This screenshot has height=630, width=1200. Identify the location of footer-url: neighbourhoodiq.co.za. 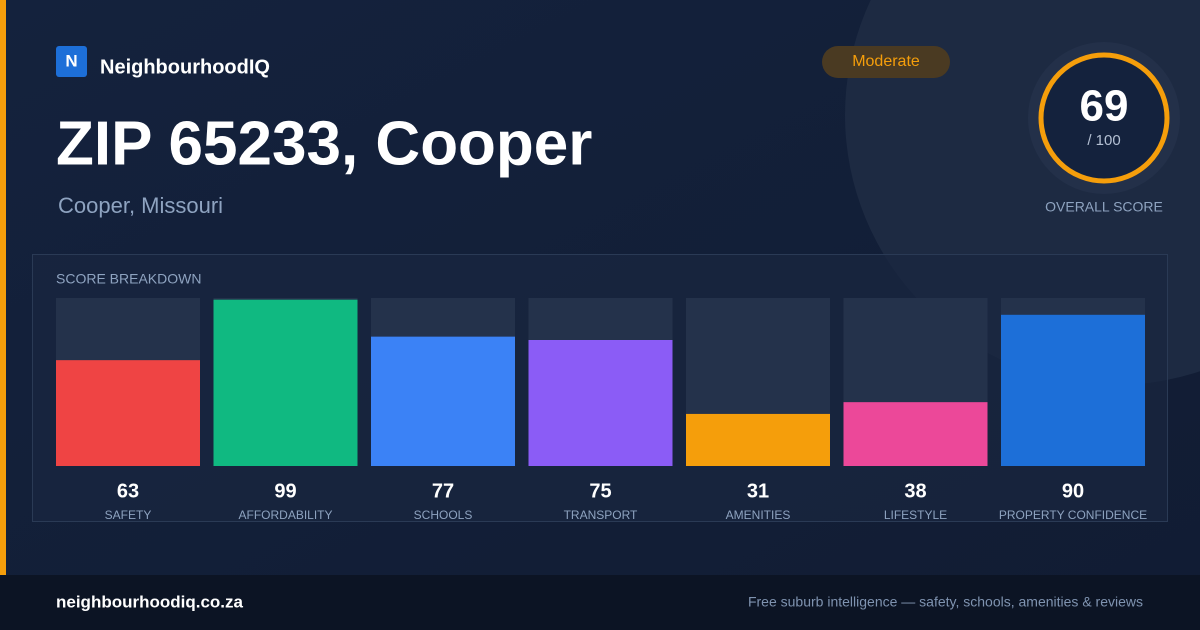
(150, 601).